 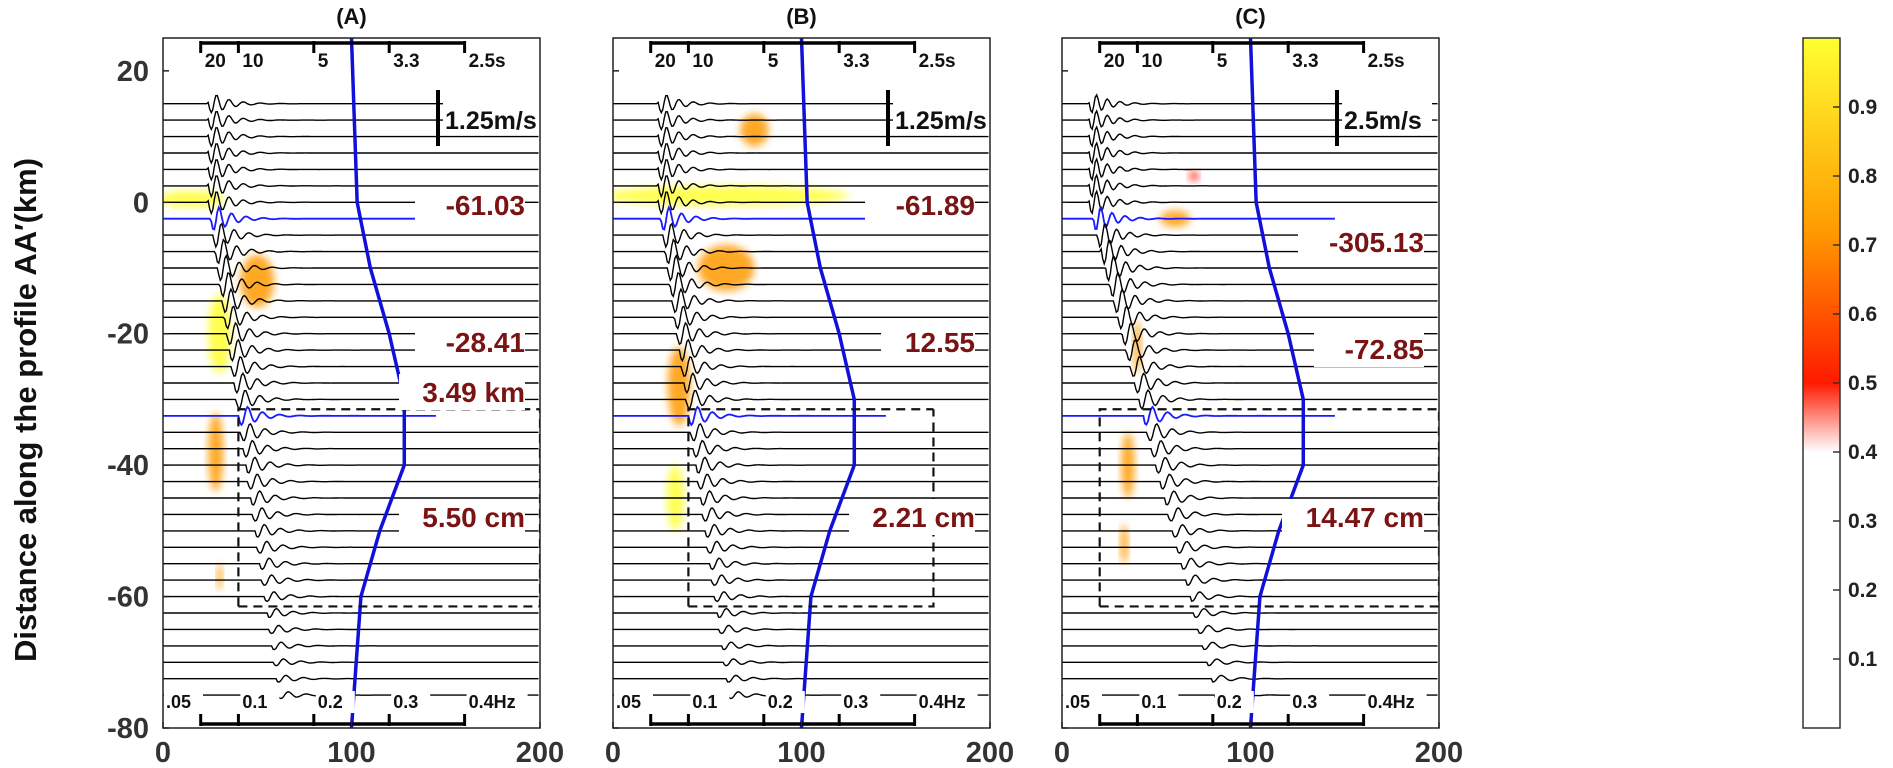 What do you see at coordinates (811, 508) in the screenshot?
I see `dashed-box` at bounding box center [811, 508].